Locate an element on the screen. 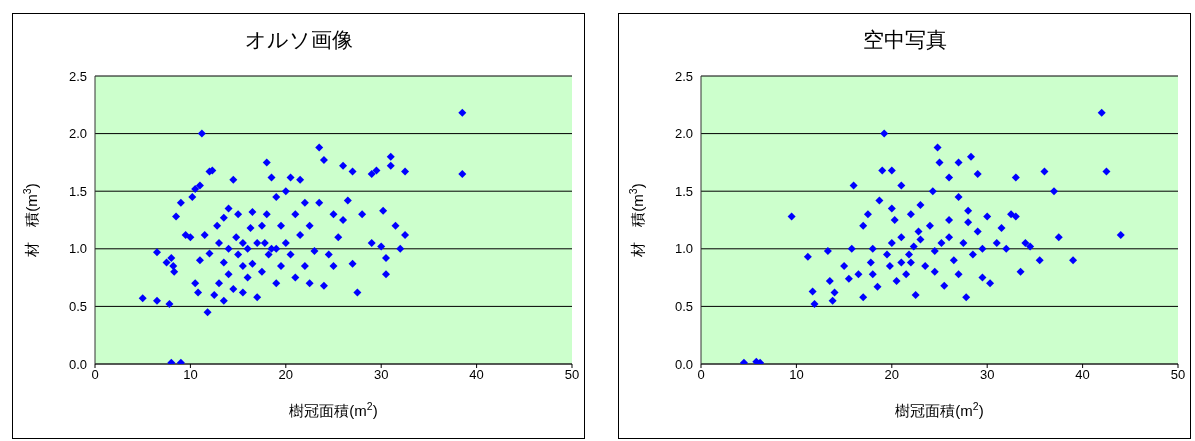 The image size is (1195, 441). chart-title: オルソ画像 is located at coordinates (298, 40).